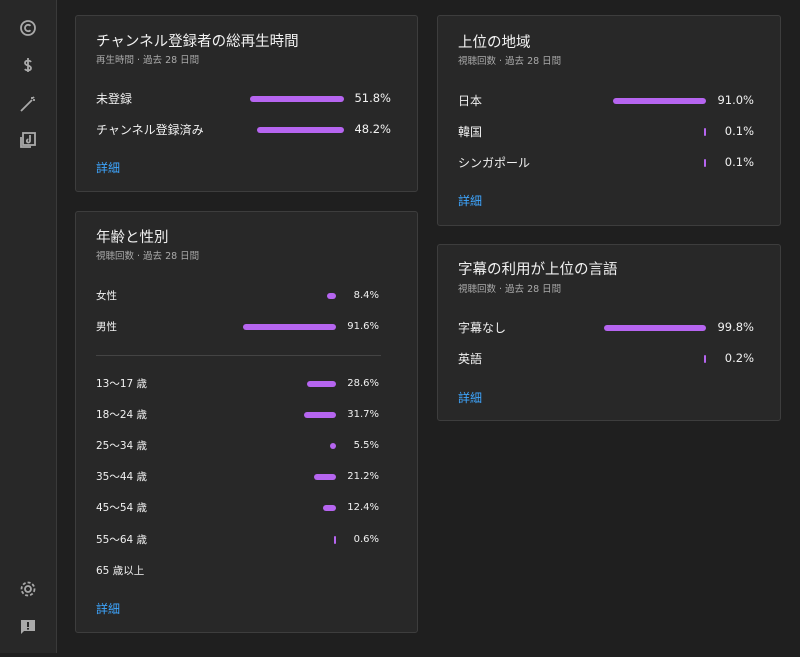 This screenshot has height=657, width=800. What do you see at coordinates (470, 359) in the screenshot?
I see `row-label: 英語` at bounding box center [470, 359].